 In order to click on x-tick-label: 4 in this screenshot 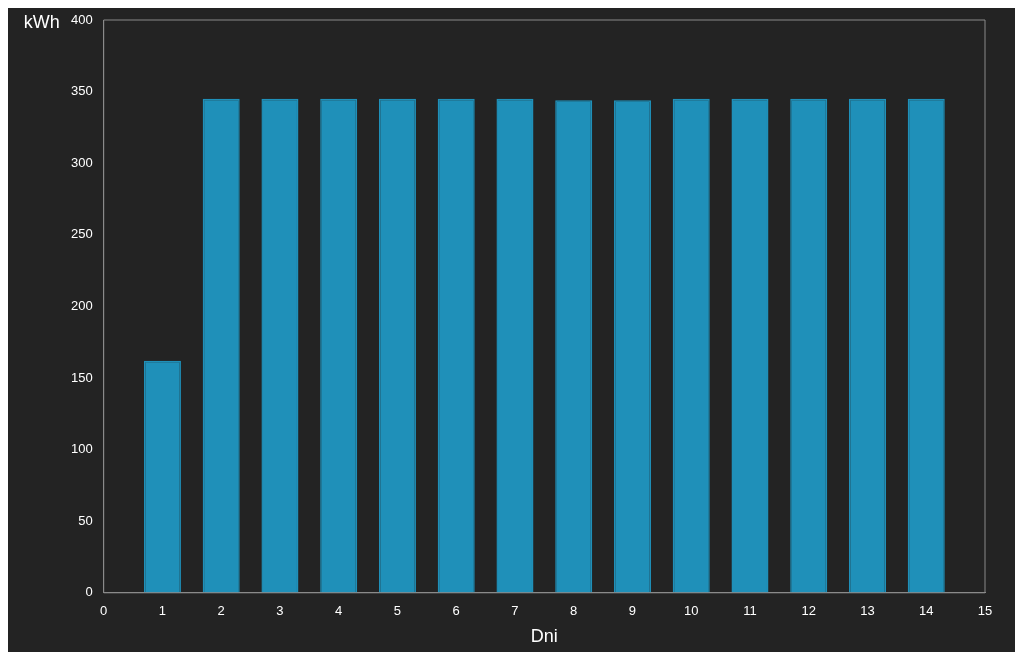, I will do `click(339, 611)`.